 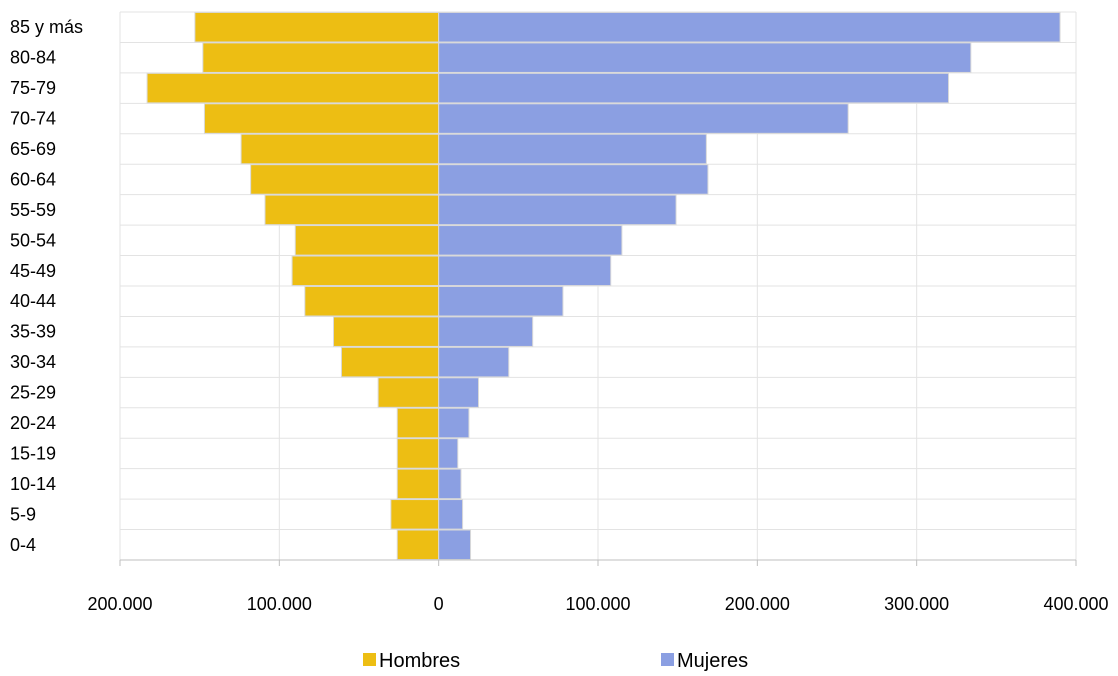 What do you see at coordinates (1075, 604) in the screenshot?
I see `x-tick-label: 400.000` at bounding box center [1075, 604].